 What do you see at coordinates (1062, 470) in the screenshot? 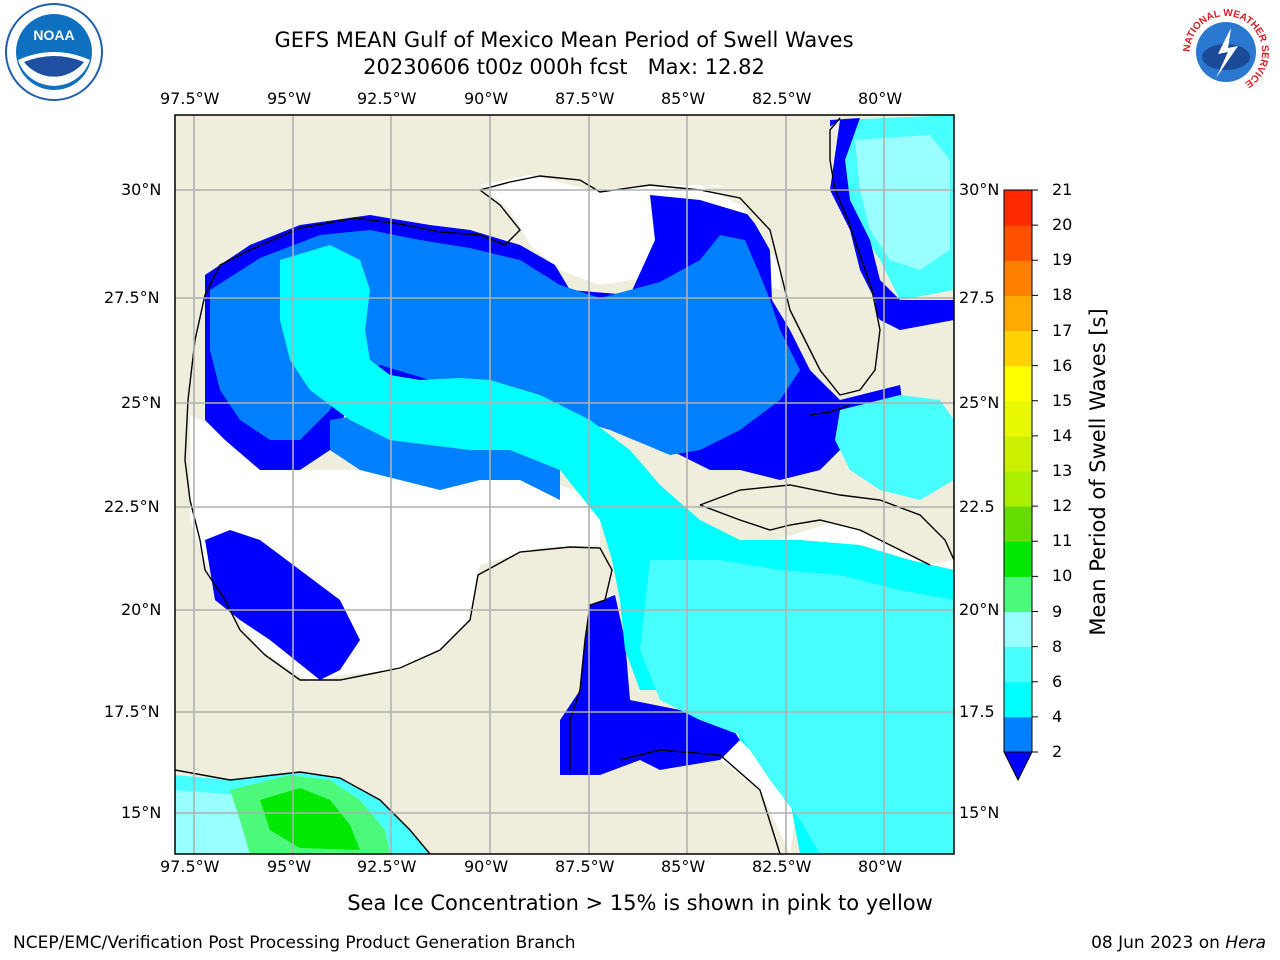
I see `colorbar-tick-label: 13` at bounding box center [1062, 470].